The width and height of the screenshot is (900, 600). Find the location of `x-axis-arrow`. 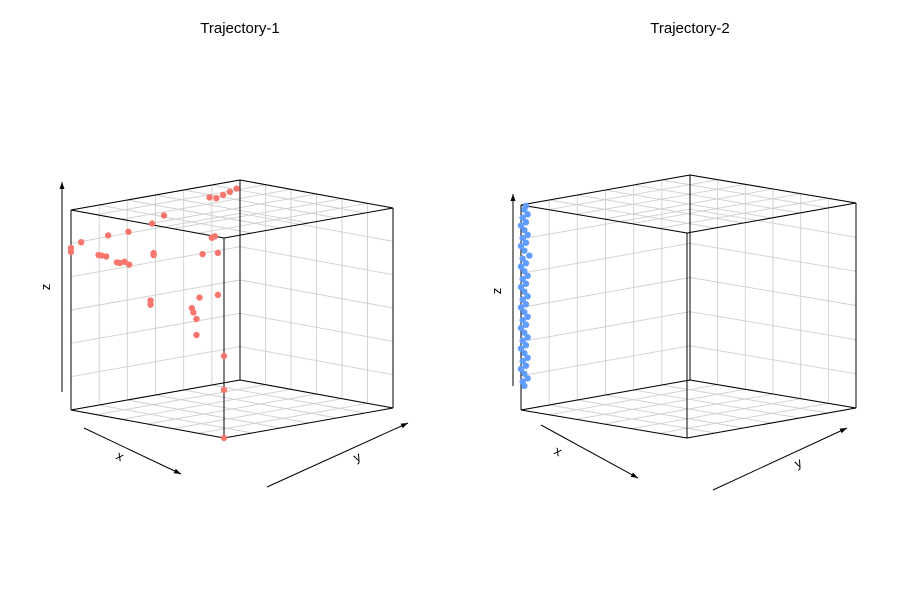

x-axis-arrow is located at coordinates (132, 451).